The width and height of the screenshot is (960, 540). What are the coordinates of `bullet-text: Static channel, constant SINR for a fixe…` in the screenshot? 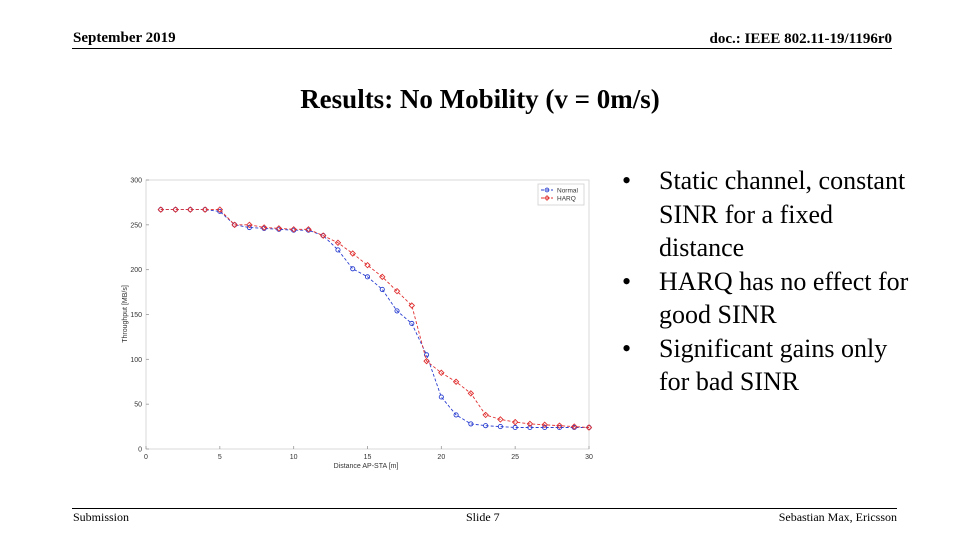 It's located at (782, 214).